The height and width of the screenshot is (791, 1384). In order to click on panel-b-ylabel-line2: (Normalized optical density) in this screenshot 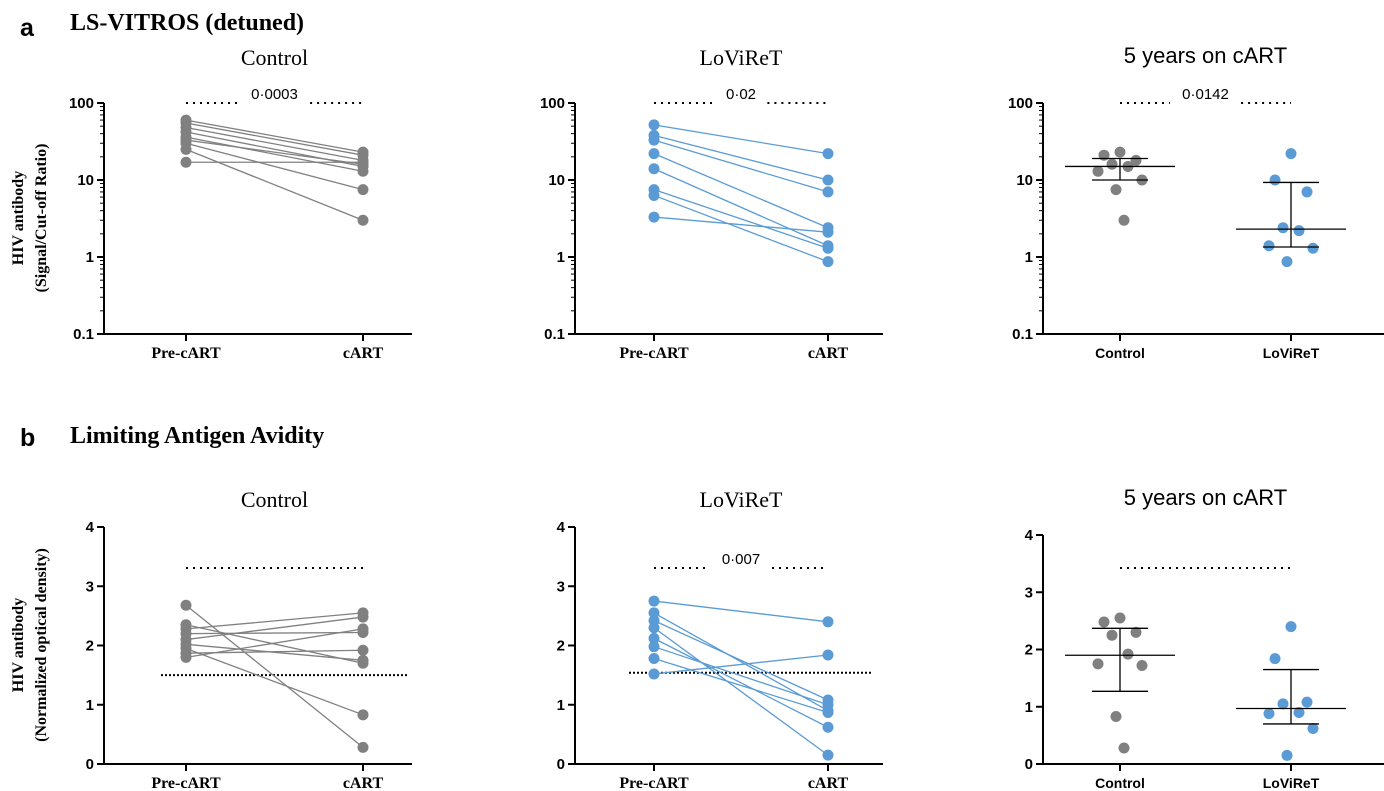, I will do `click(41, 645)`.